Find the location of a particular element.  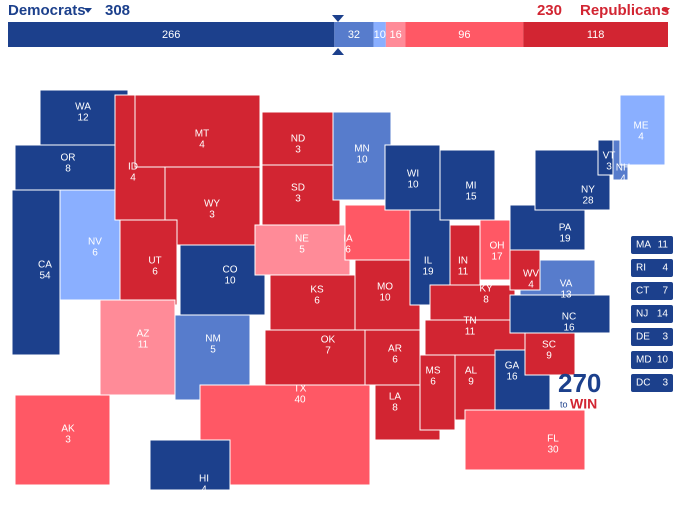

state-abbr: GA is located at coordinates (512, 366).